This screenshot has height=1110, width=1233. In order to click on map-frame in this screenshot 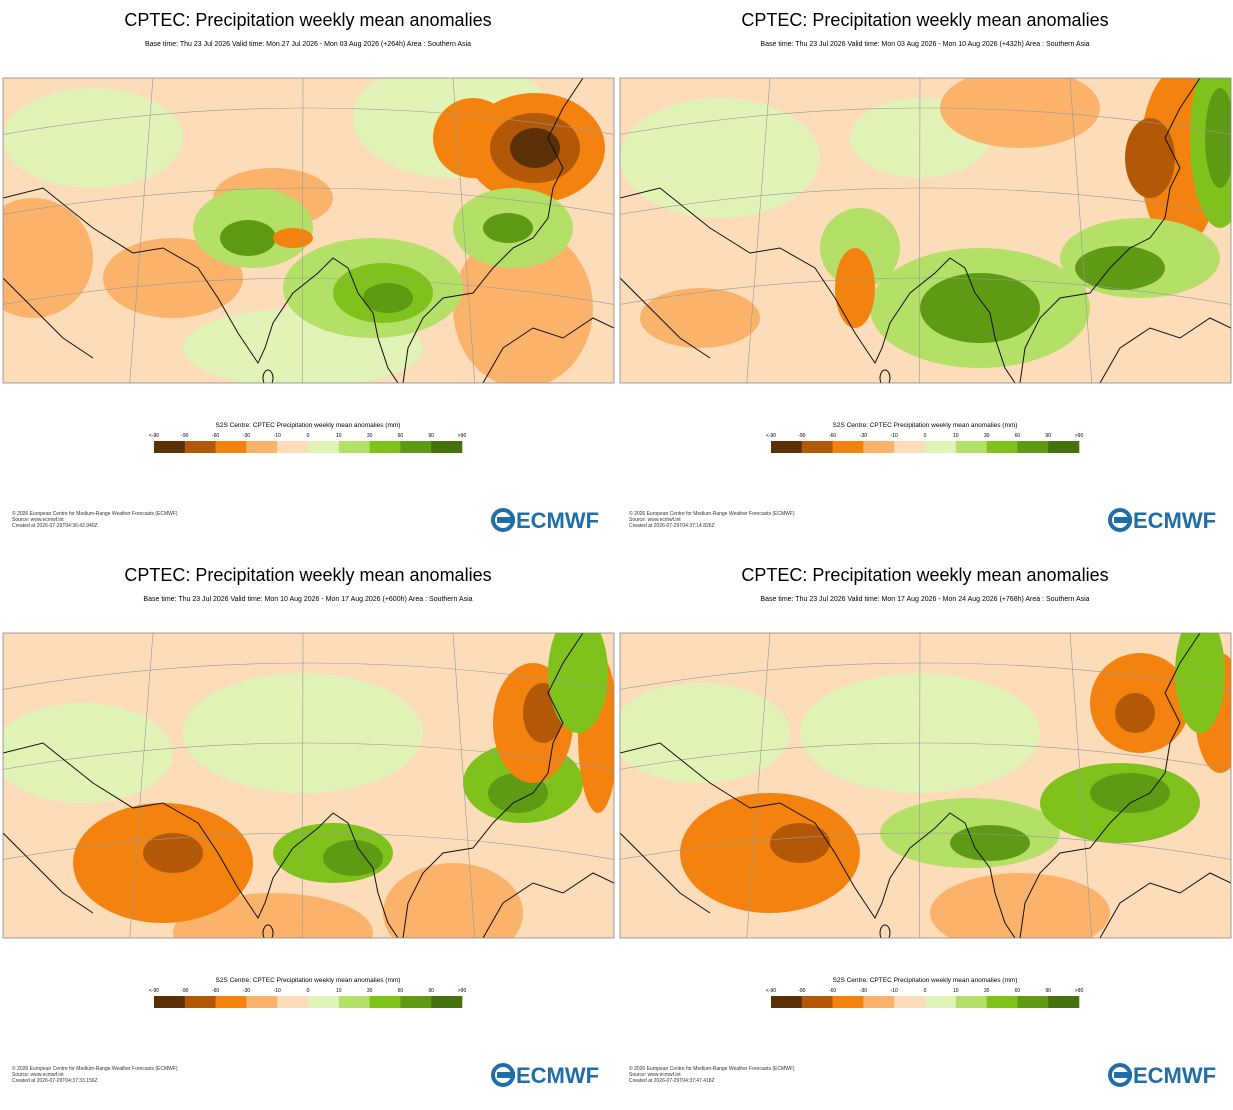, I will do `click(308, 785)`.